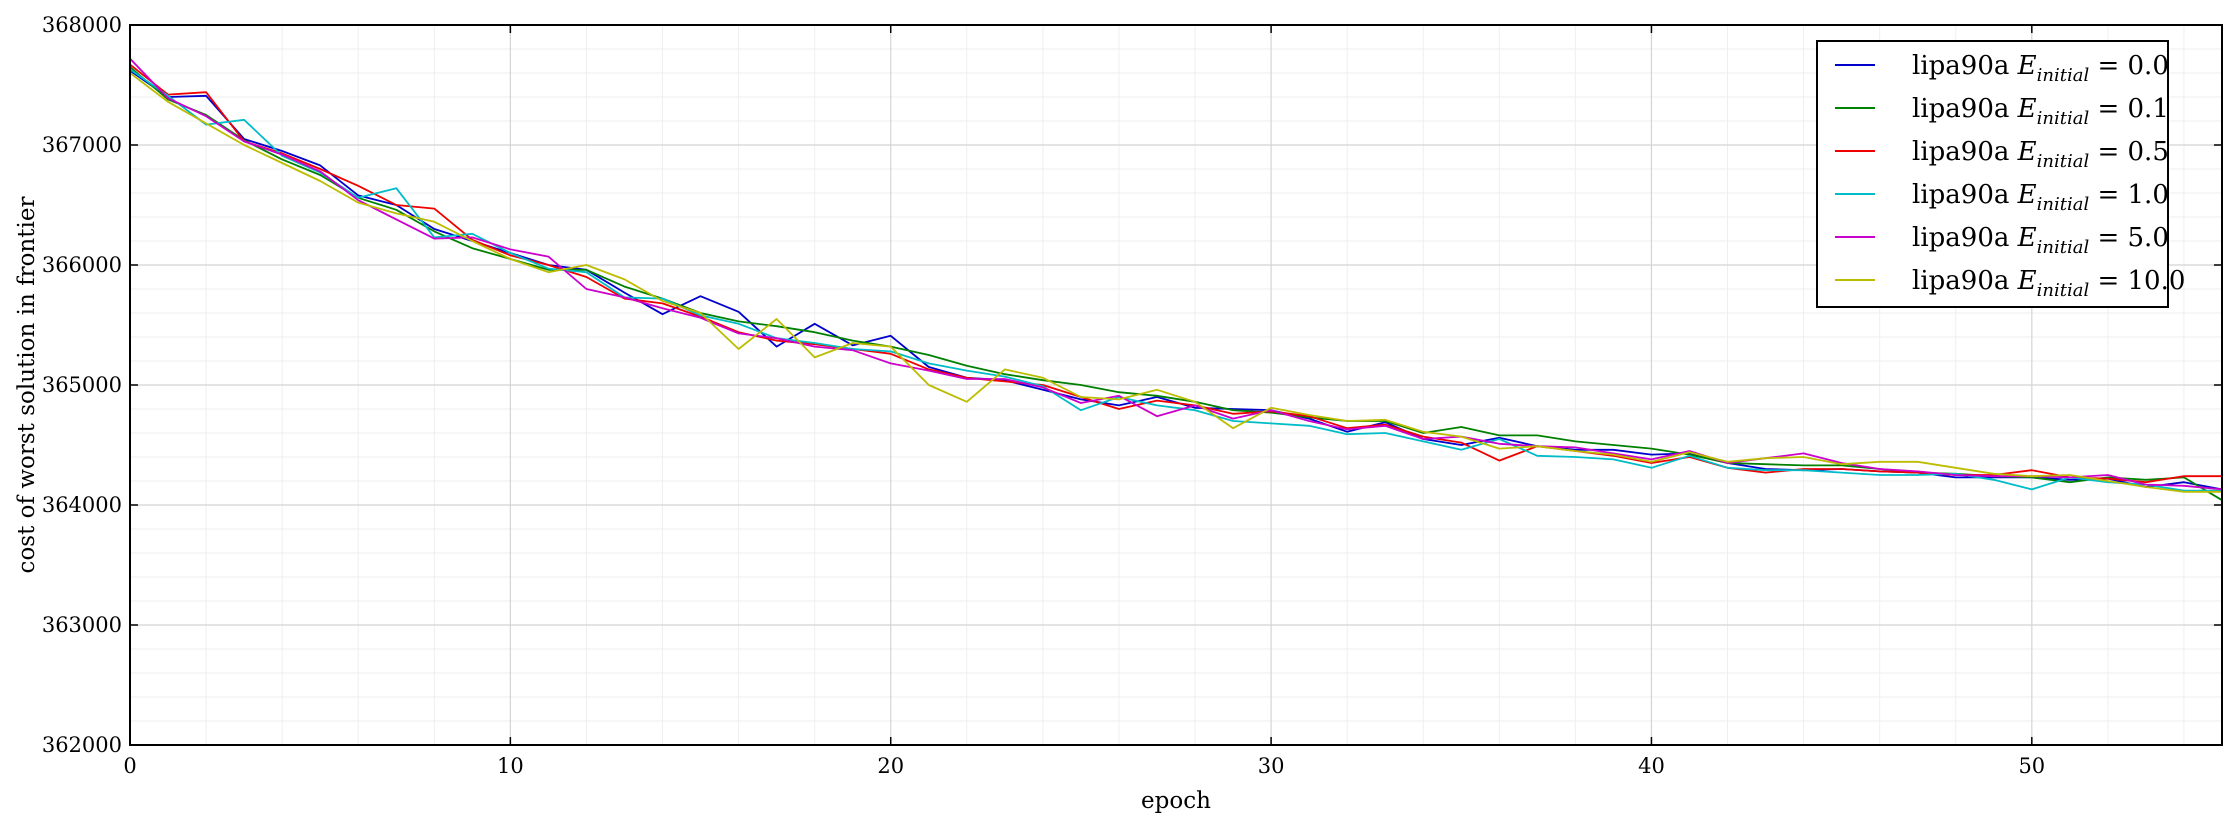  I want to click on y-tick-label: 366000, so click(82, 265).